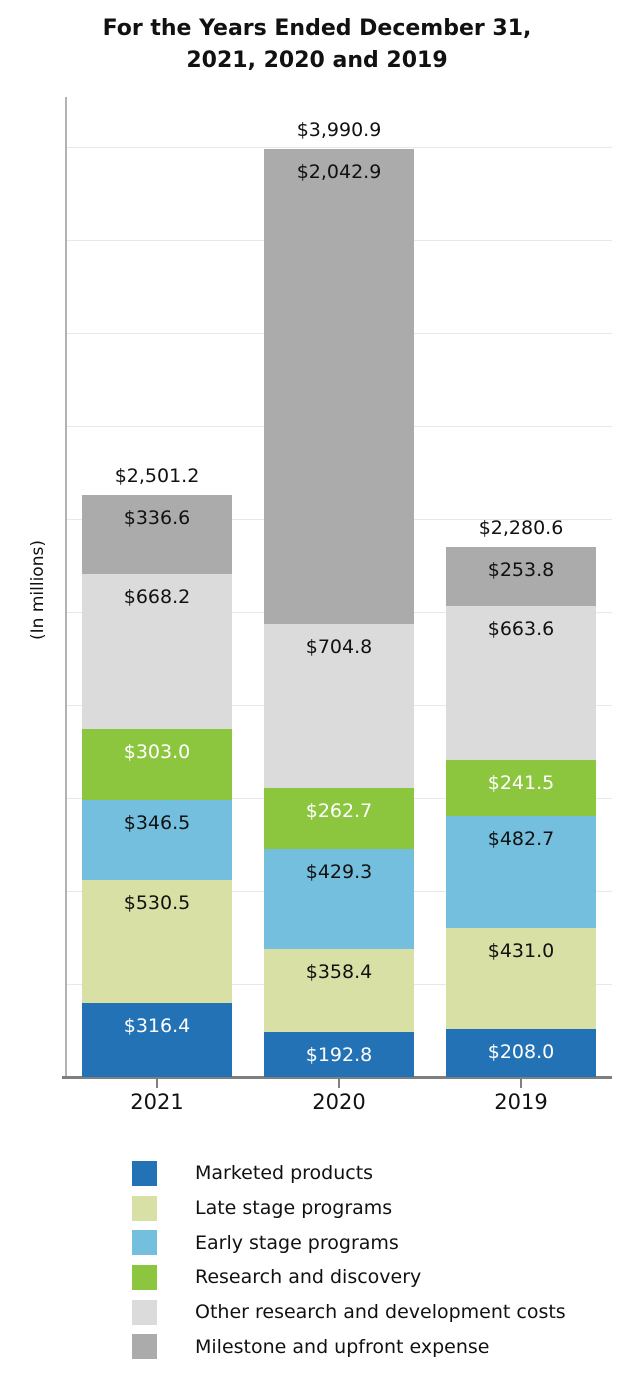 Image resolution: width=634 pixels, height=1386 pixels. What do you see at coordinates (339, 810) in the screenshot?
I see `bar-segment-value-label: $262.7` at bounding box center [339, 810].